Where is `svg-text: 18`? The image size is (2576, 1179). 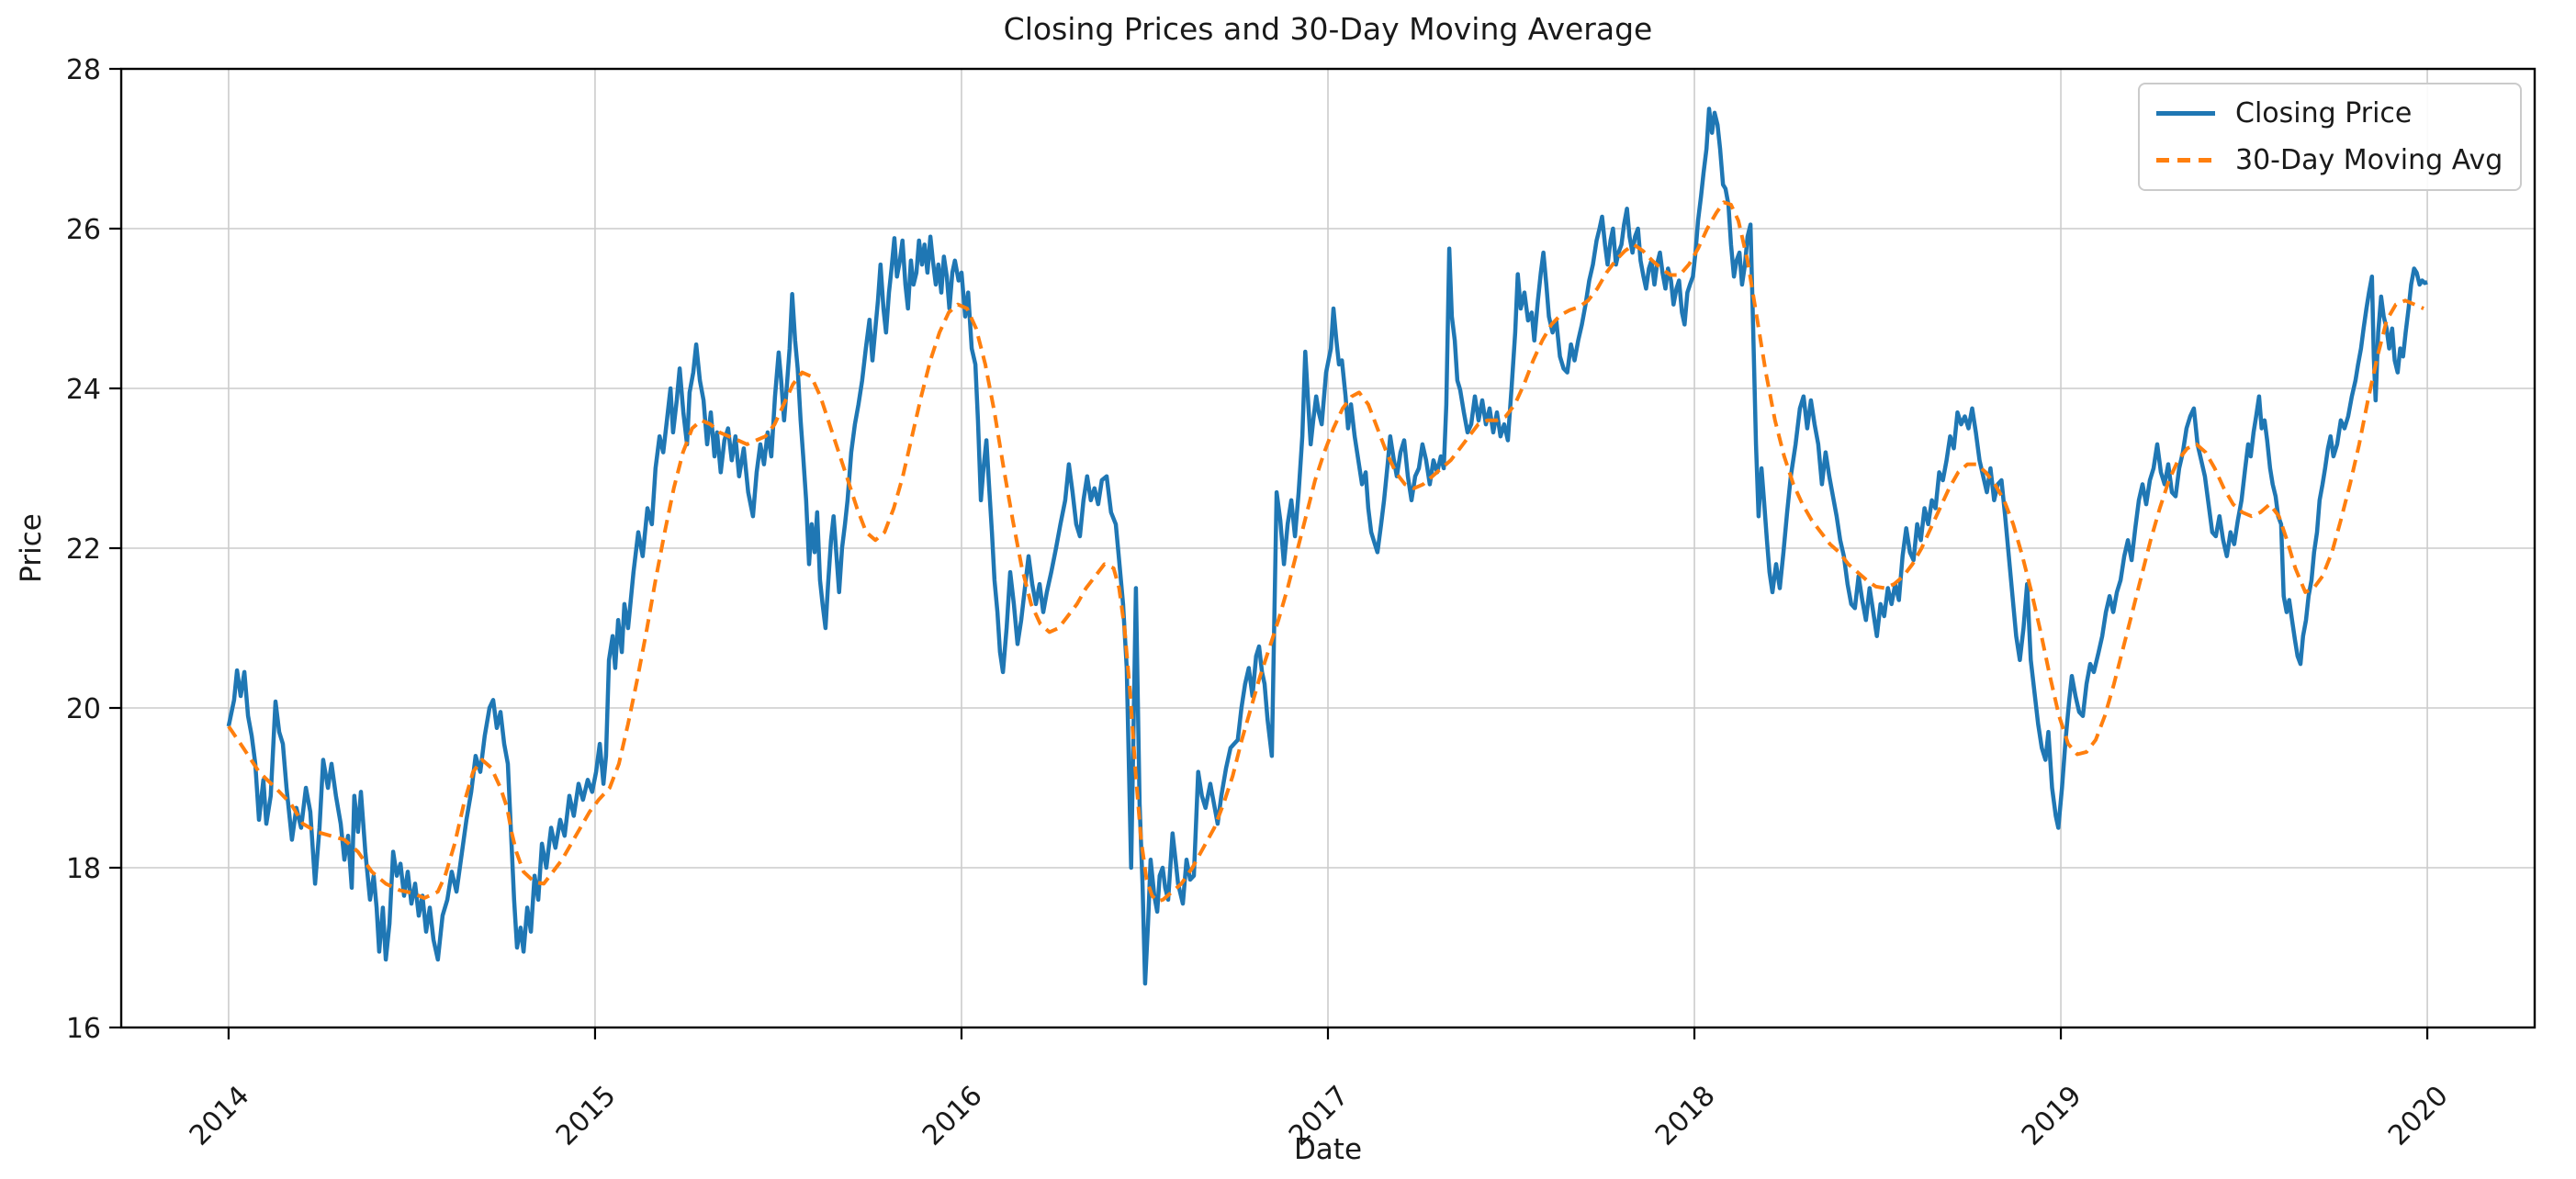
svg-text: 18 is located at coordinates (83, 869).